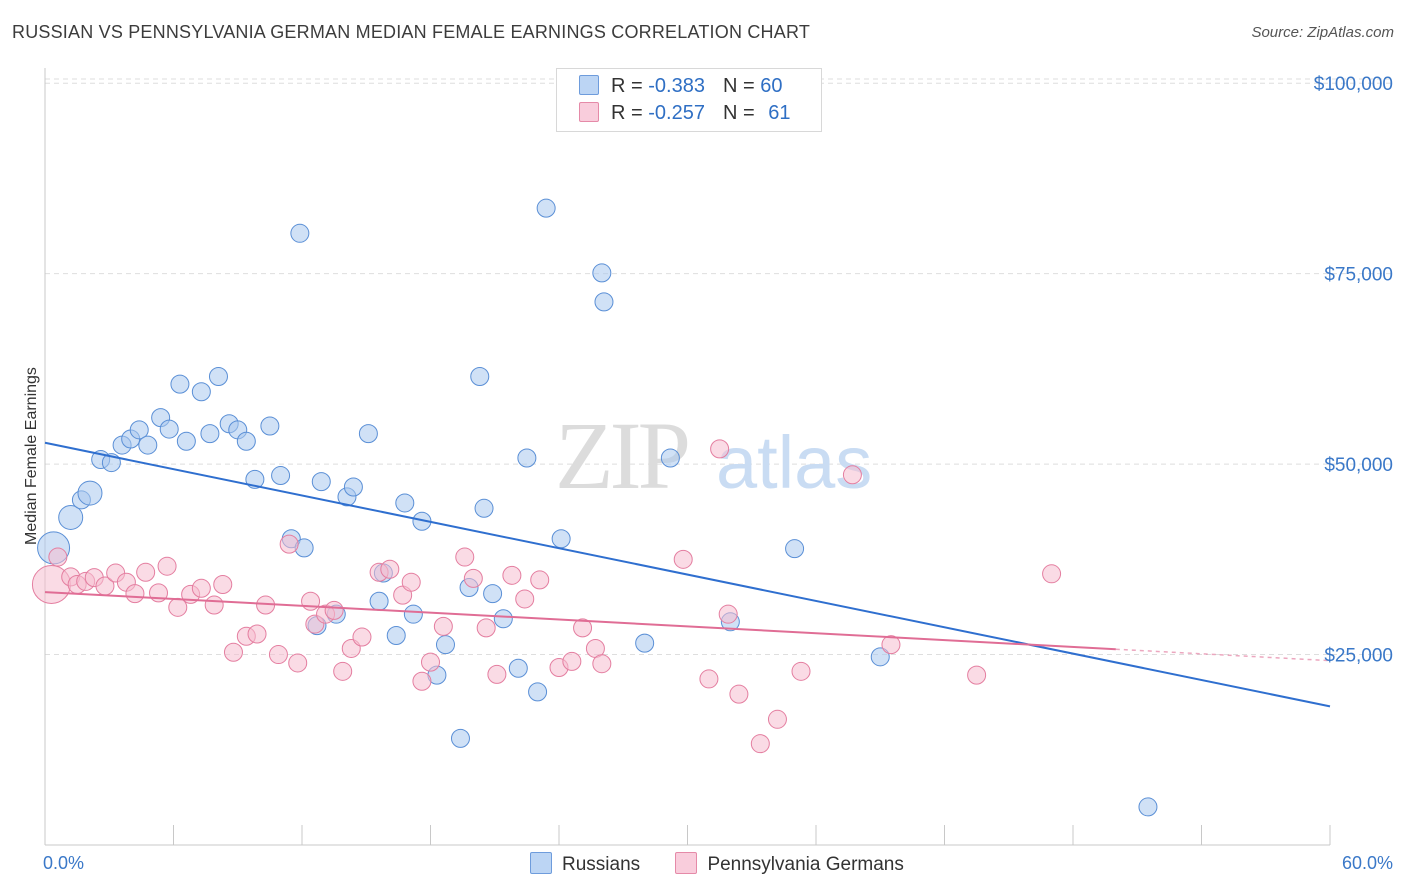 This screenshot has width=1406, height=892. What do you see at coordinates (1358, 656) in the screenshot?
I see `y-tick-label: $25,000` at bounding box center [1358, 656].